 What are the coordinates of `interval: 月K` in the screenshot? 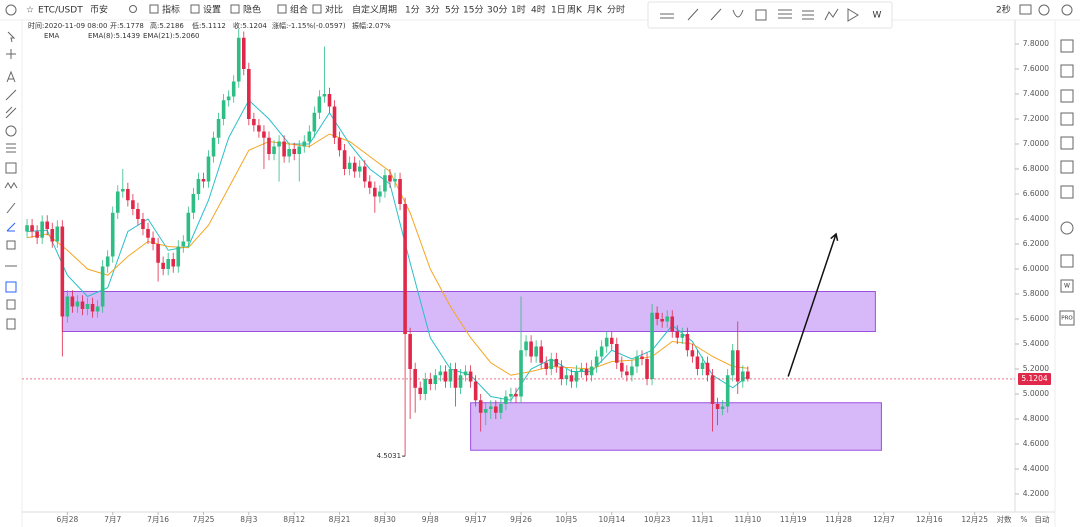 It's located at (595, 10).